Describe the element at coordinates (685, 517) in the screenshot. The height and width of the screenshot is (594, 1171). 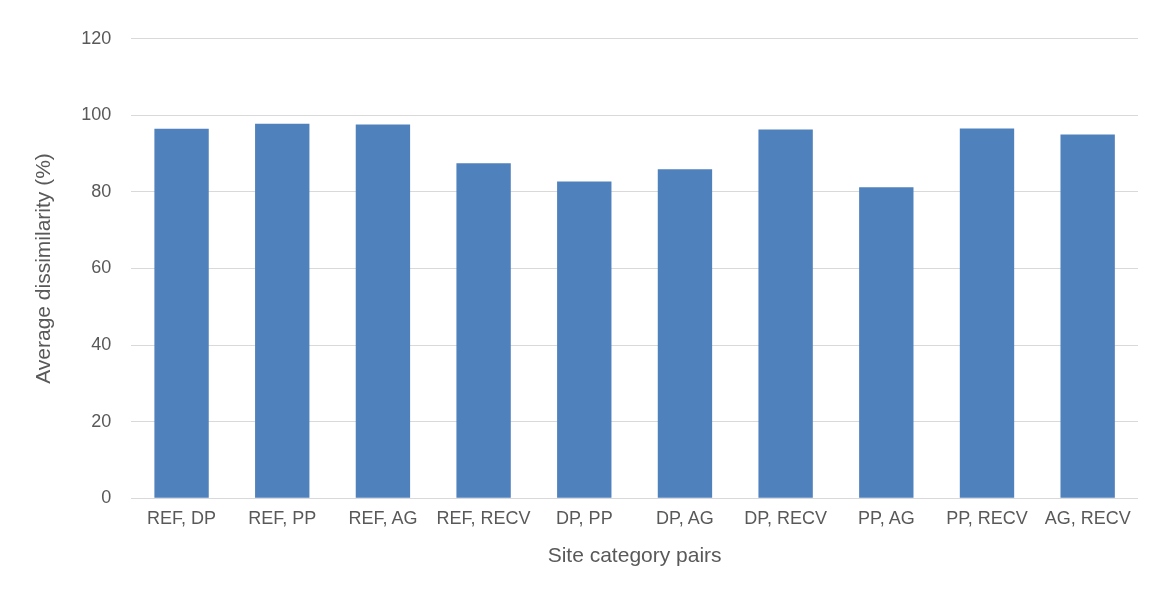
I see `x-tick-label: DP, AG` at that location.